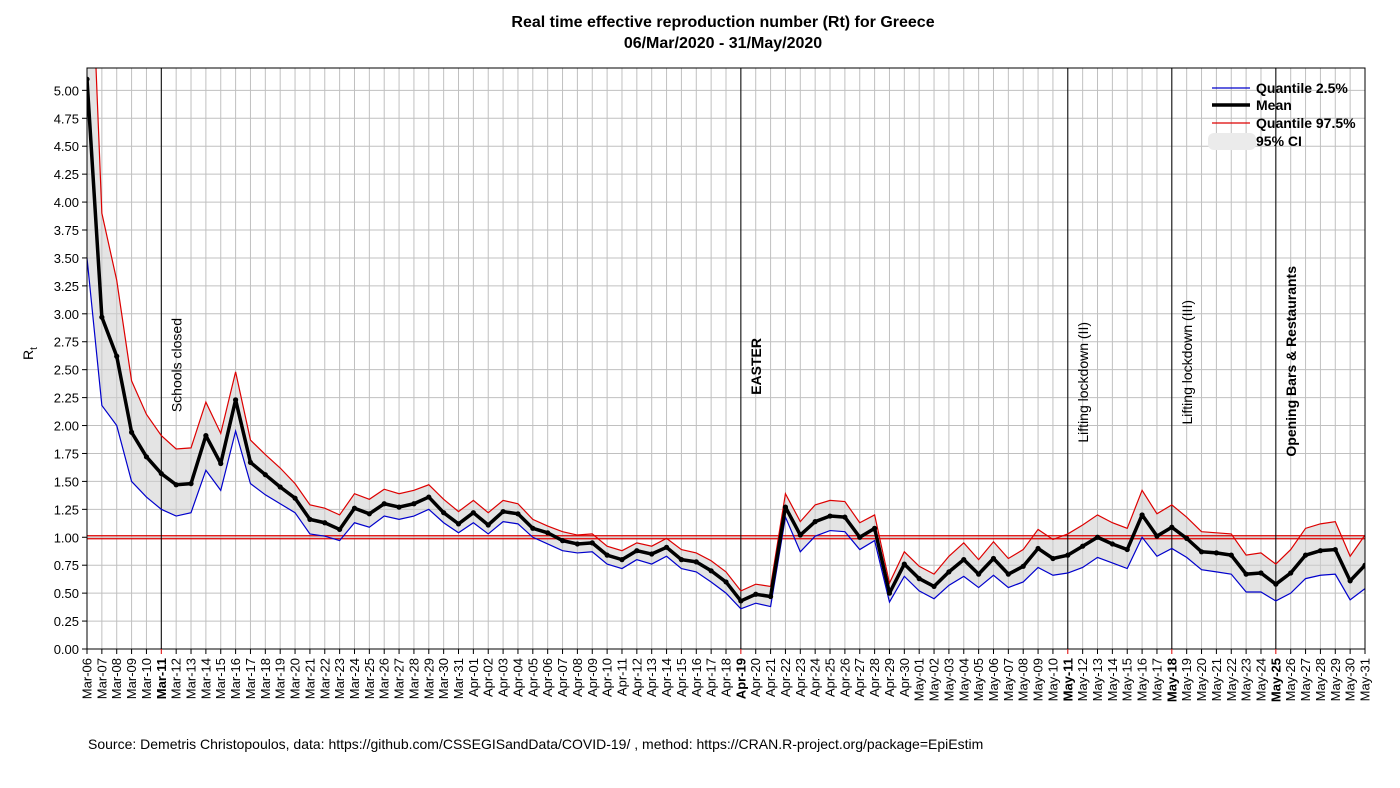  What do you see at coordinates (66, 286) in the screenshot?
I see `y-tick-label: 3.25` at bounding box center [66, 286].